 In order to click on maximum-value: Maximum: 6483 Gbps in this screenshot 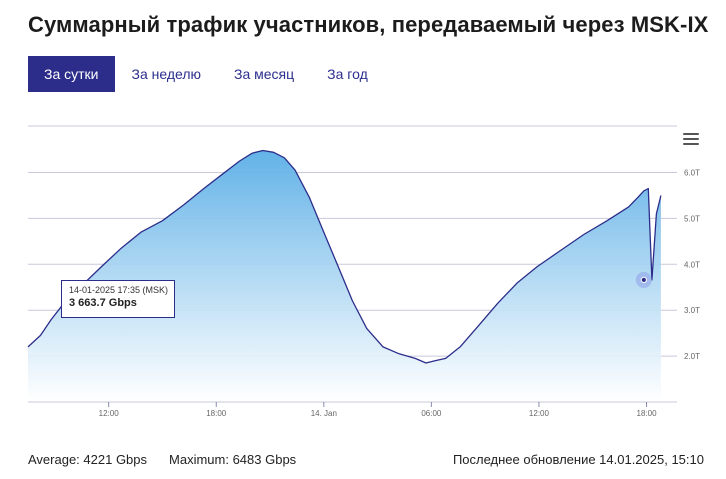, I will do `click(233, 459)`.